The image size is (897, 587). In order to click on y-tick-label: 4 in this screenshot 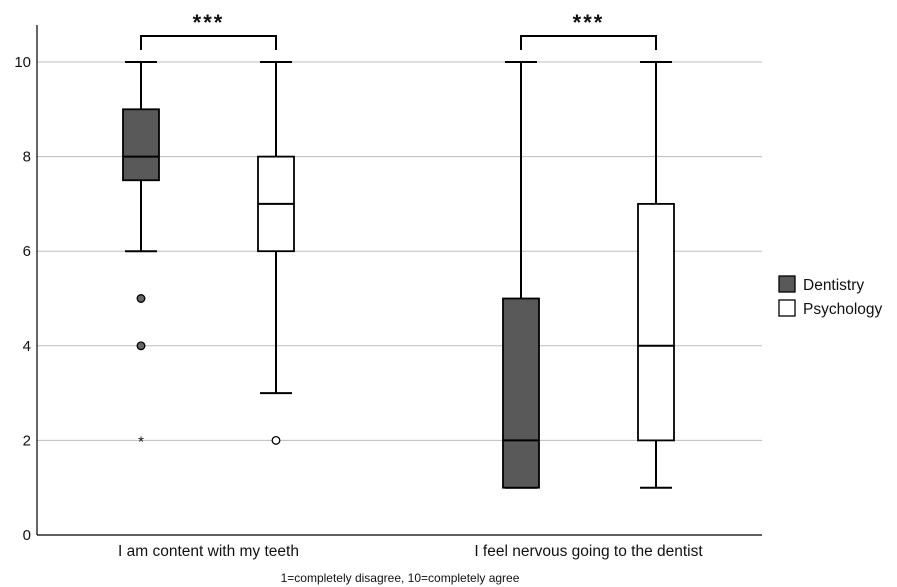, I will do `click(27, 346)`.